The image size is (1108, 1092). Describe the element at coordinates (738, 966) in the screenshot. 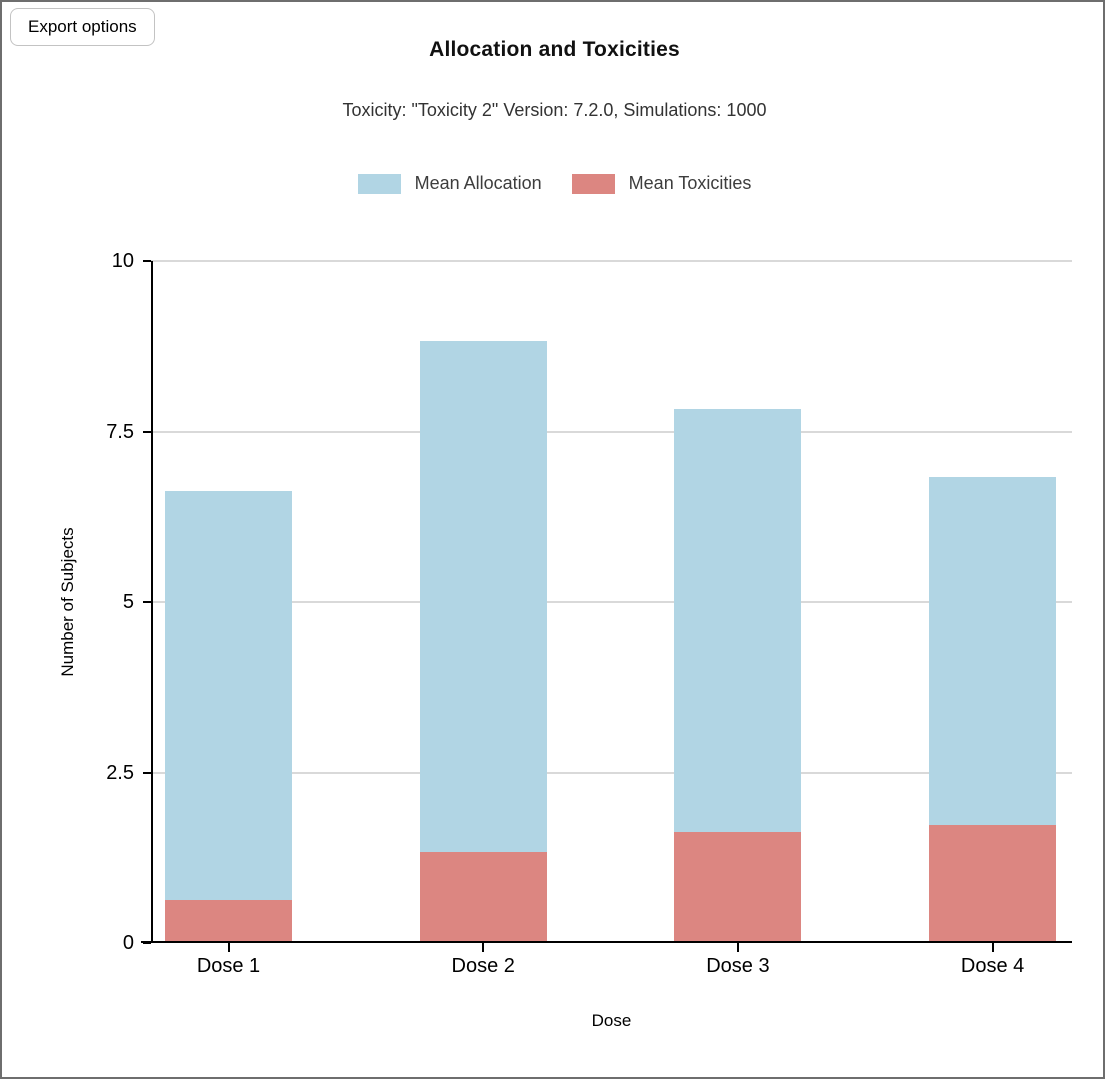

I see `x-tick-label-dose-3: Dose 3` at that location.